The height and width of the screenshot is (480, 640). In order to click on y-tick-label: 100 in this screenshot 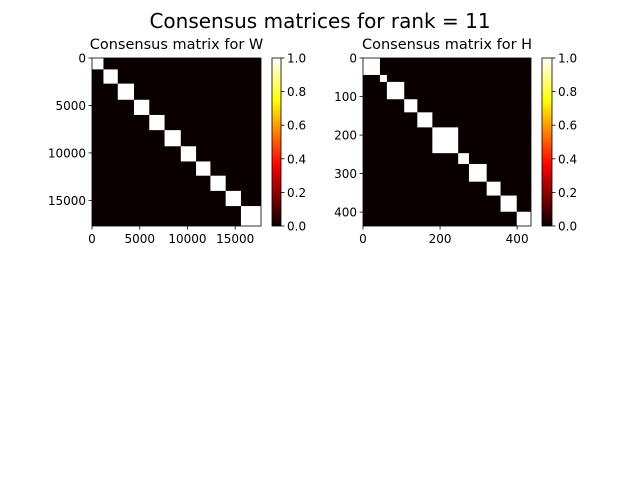, I will do `click(345, 97)`.